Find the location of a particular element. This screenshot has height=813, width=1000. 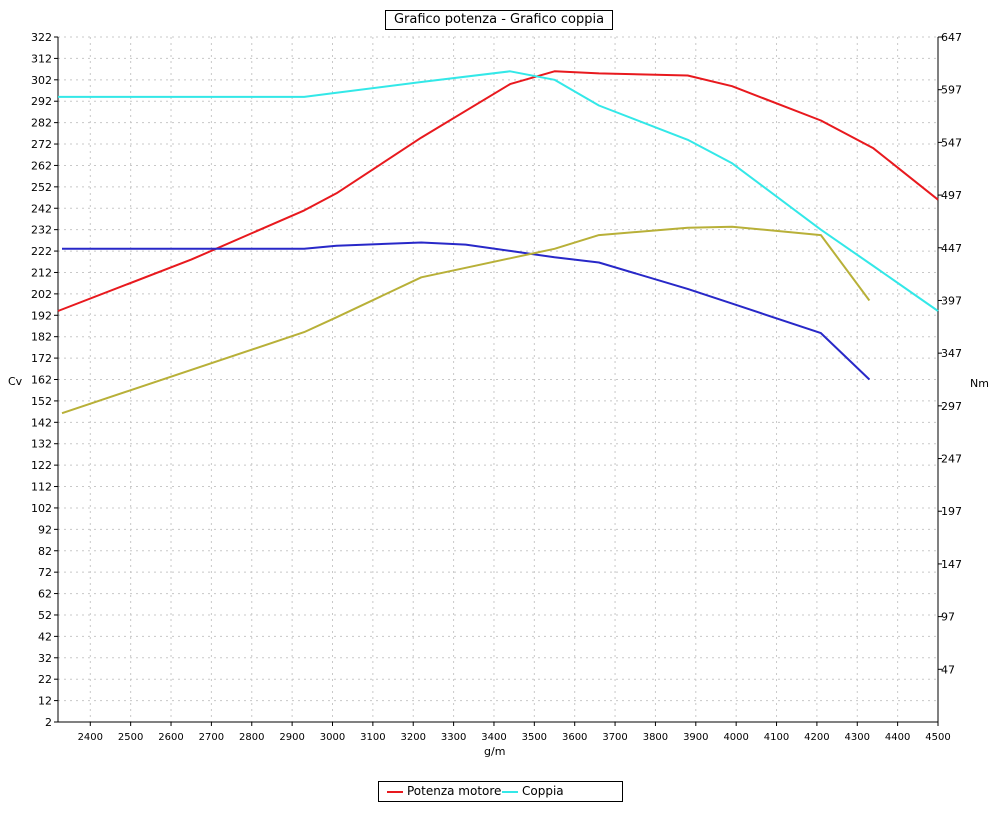

y-left-tick-label: 2 is located at coordinates (48, 722).